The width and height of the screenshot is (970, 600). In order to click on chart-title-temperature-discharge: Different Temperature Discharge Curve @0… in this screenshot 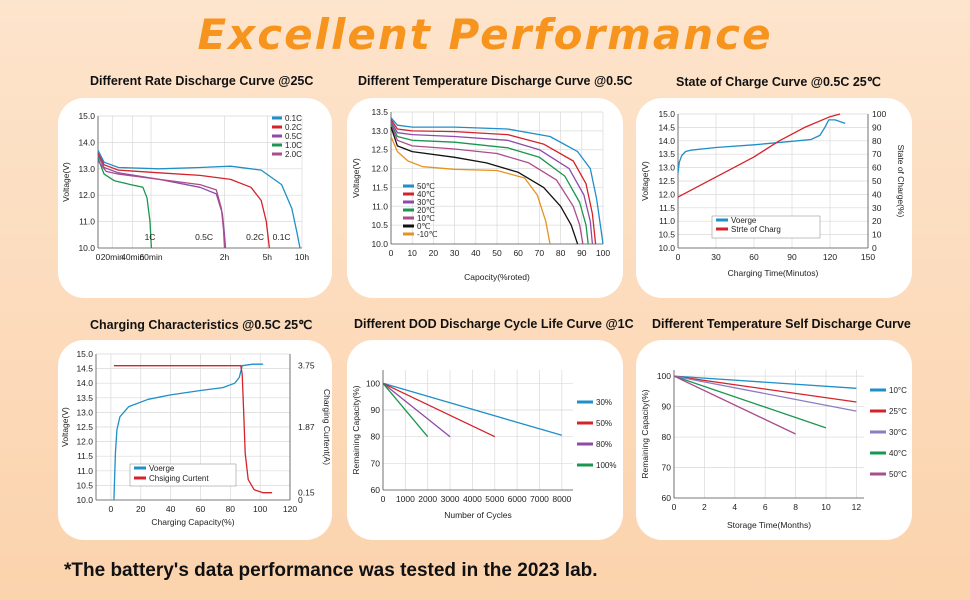, I will do `click(495, 81)`.